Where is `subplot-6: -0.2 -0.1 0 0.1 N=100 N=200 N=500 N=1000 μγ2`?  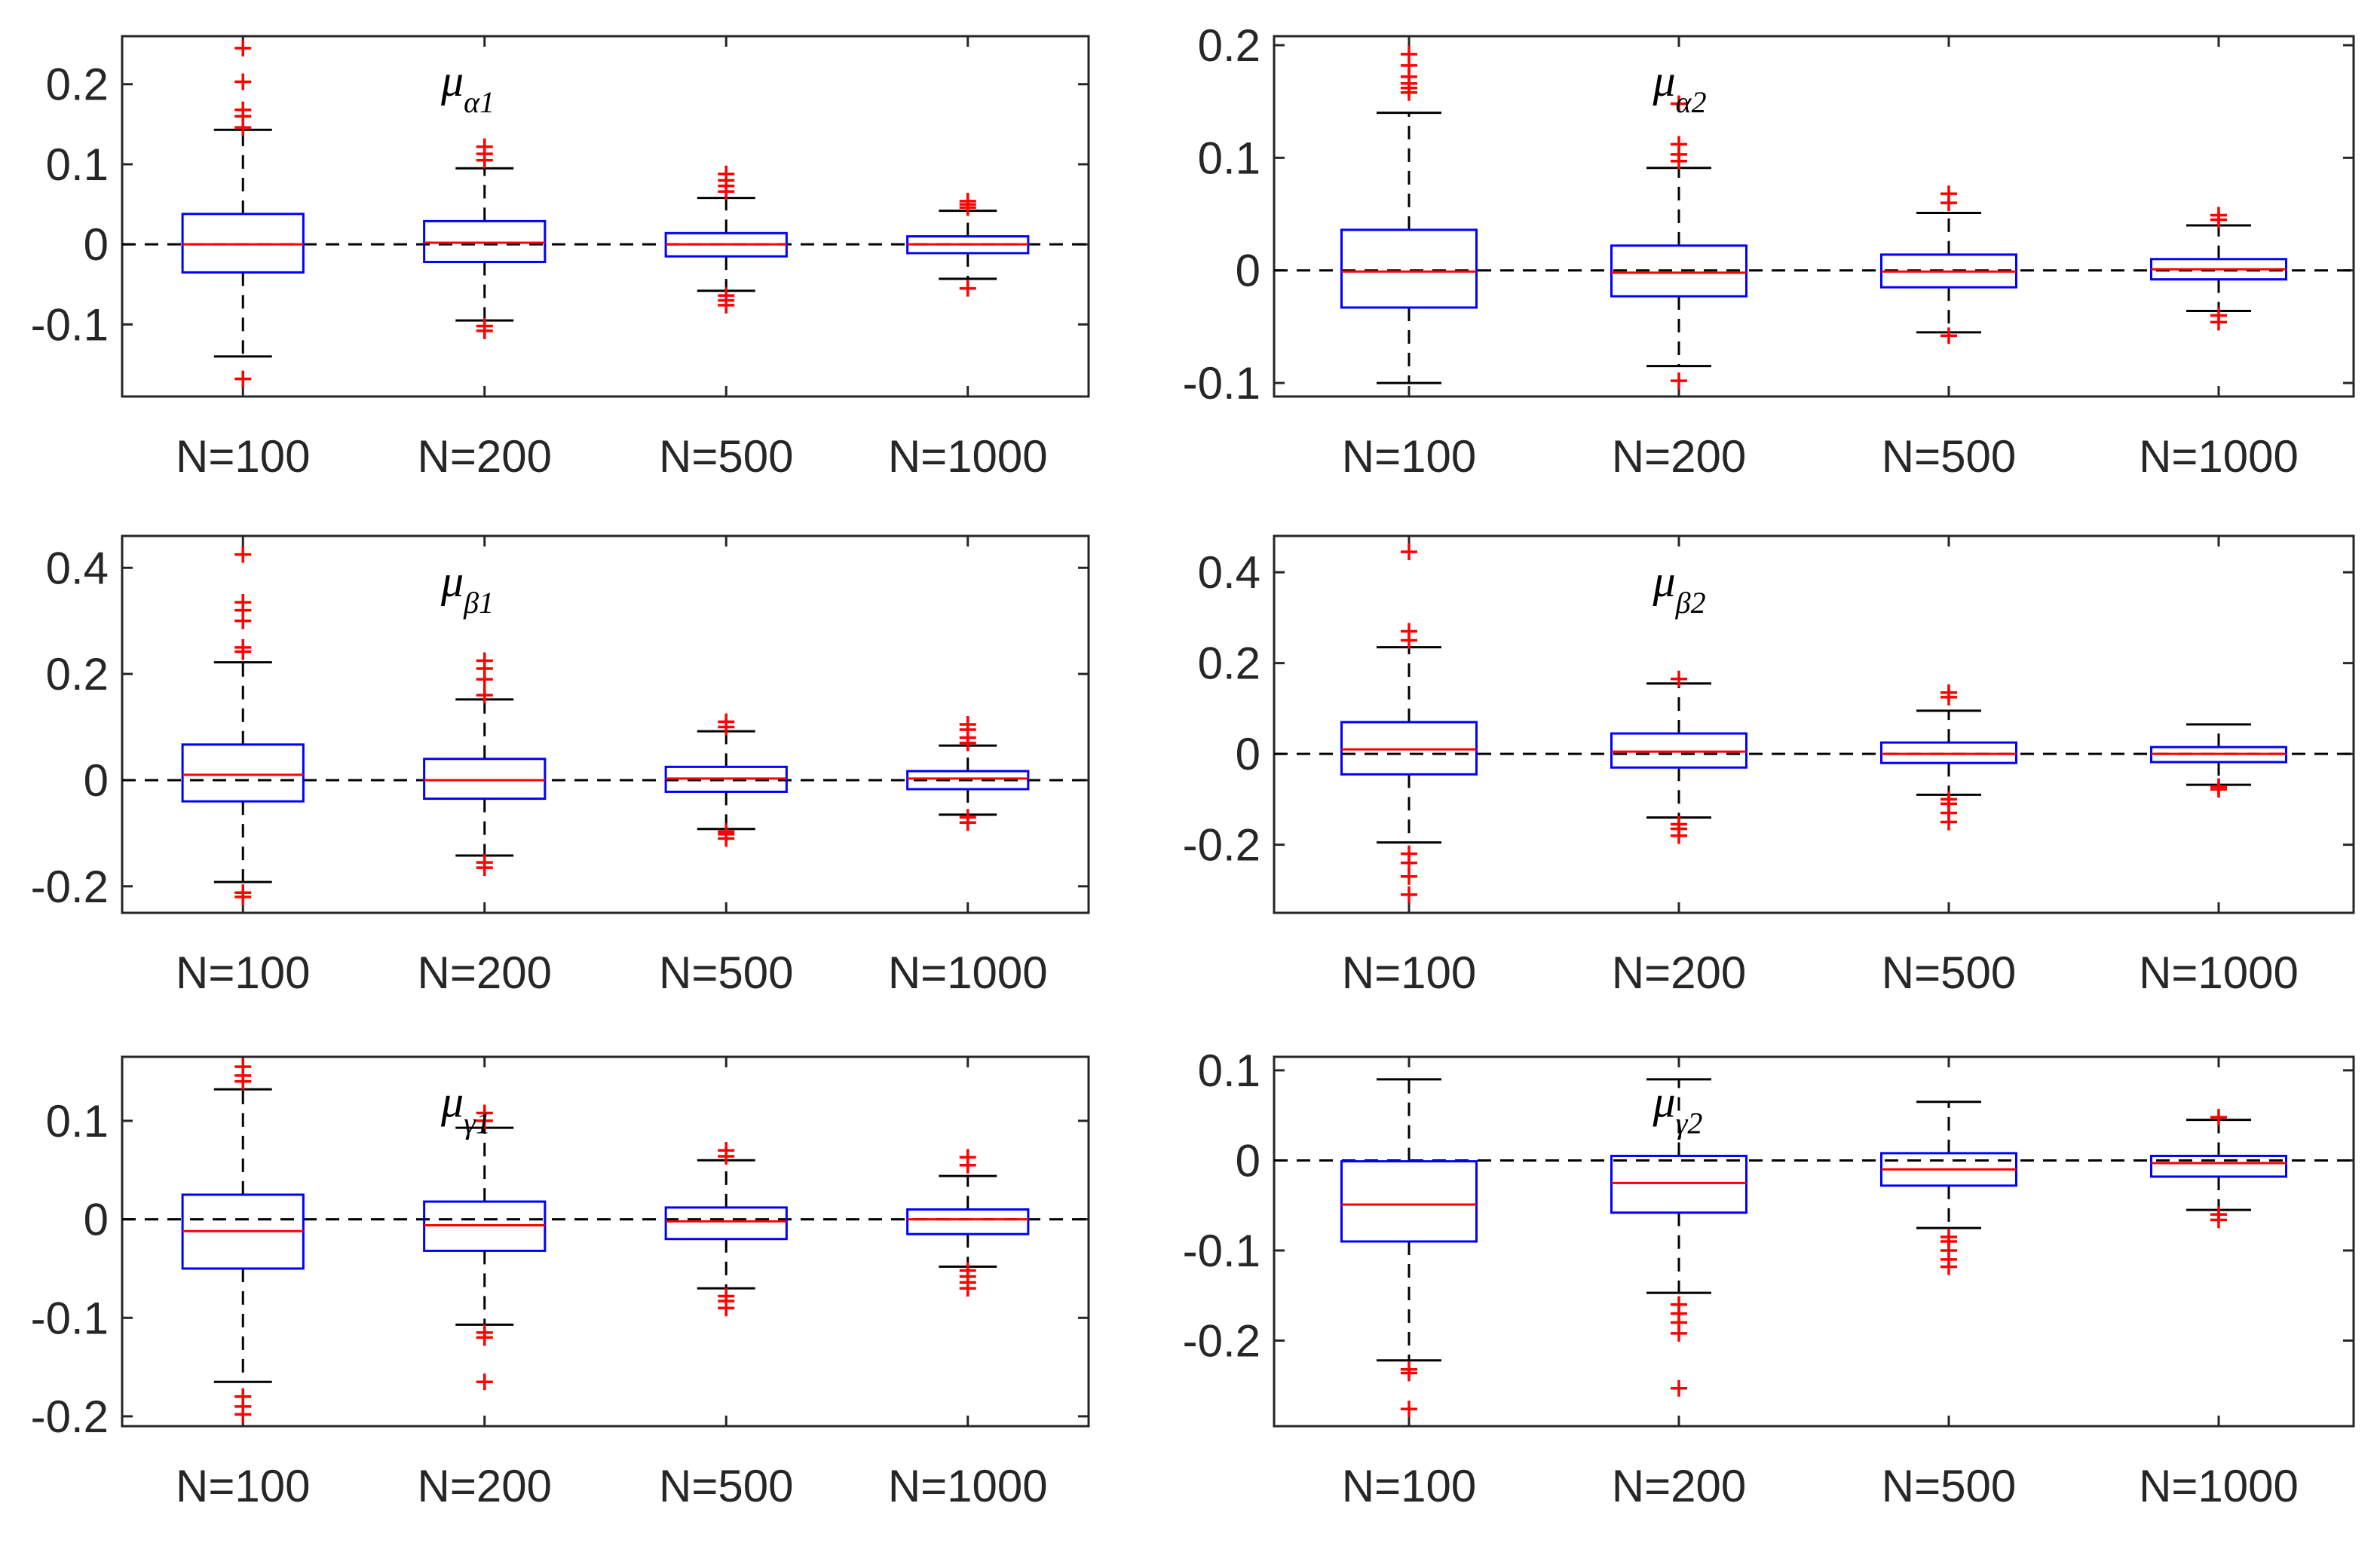 subplot-6: -0.2 -0.1 0 0.1 N=100 N=200 N=500 N=1000 μγ2 is located at coordinates (1769, 1278).